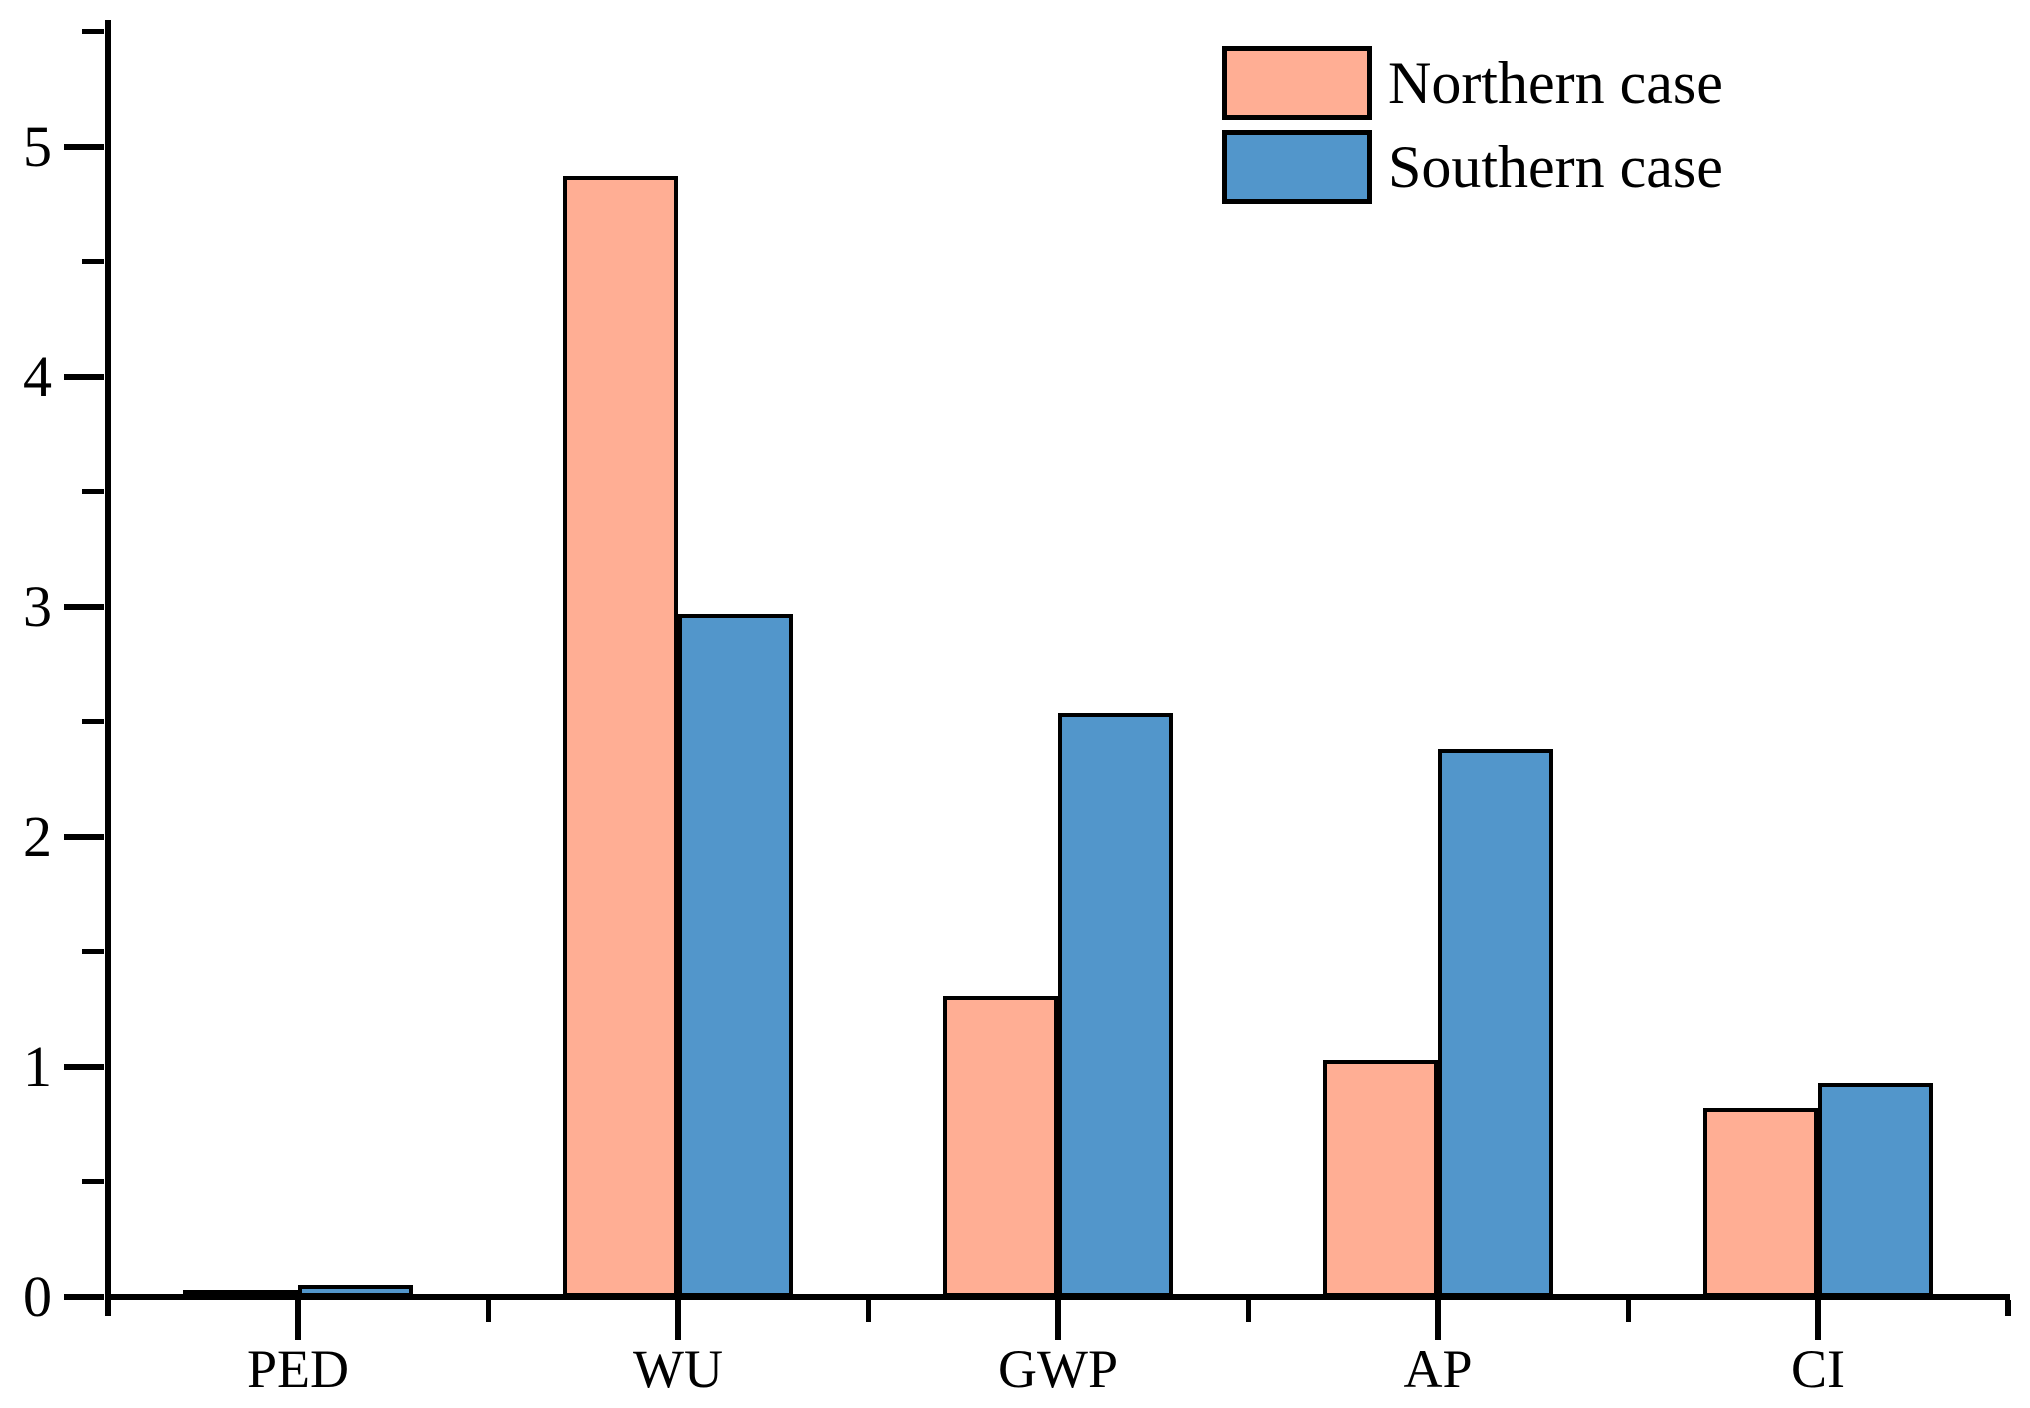 The height and width of the screenshot is (1408, 2030). Describe the element at coordinates (1555, 83) in the screenshot. I see `legend-label-northern: Northern case` at that location.